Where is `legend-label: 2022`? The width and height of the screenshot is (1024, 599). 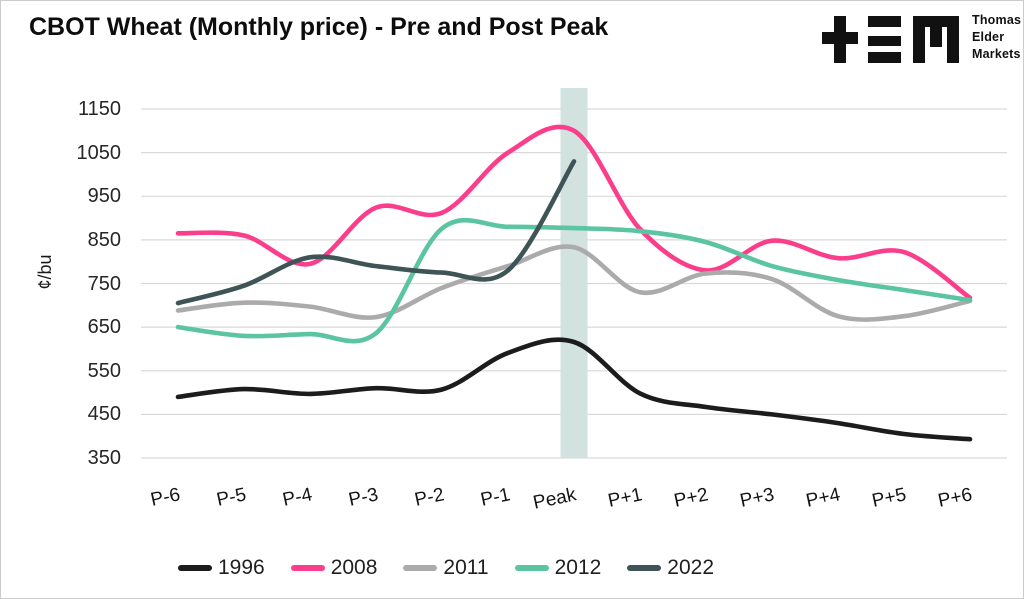 legend-label: 2022 is located at coordinates (691, 567).